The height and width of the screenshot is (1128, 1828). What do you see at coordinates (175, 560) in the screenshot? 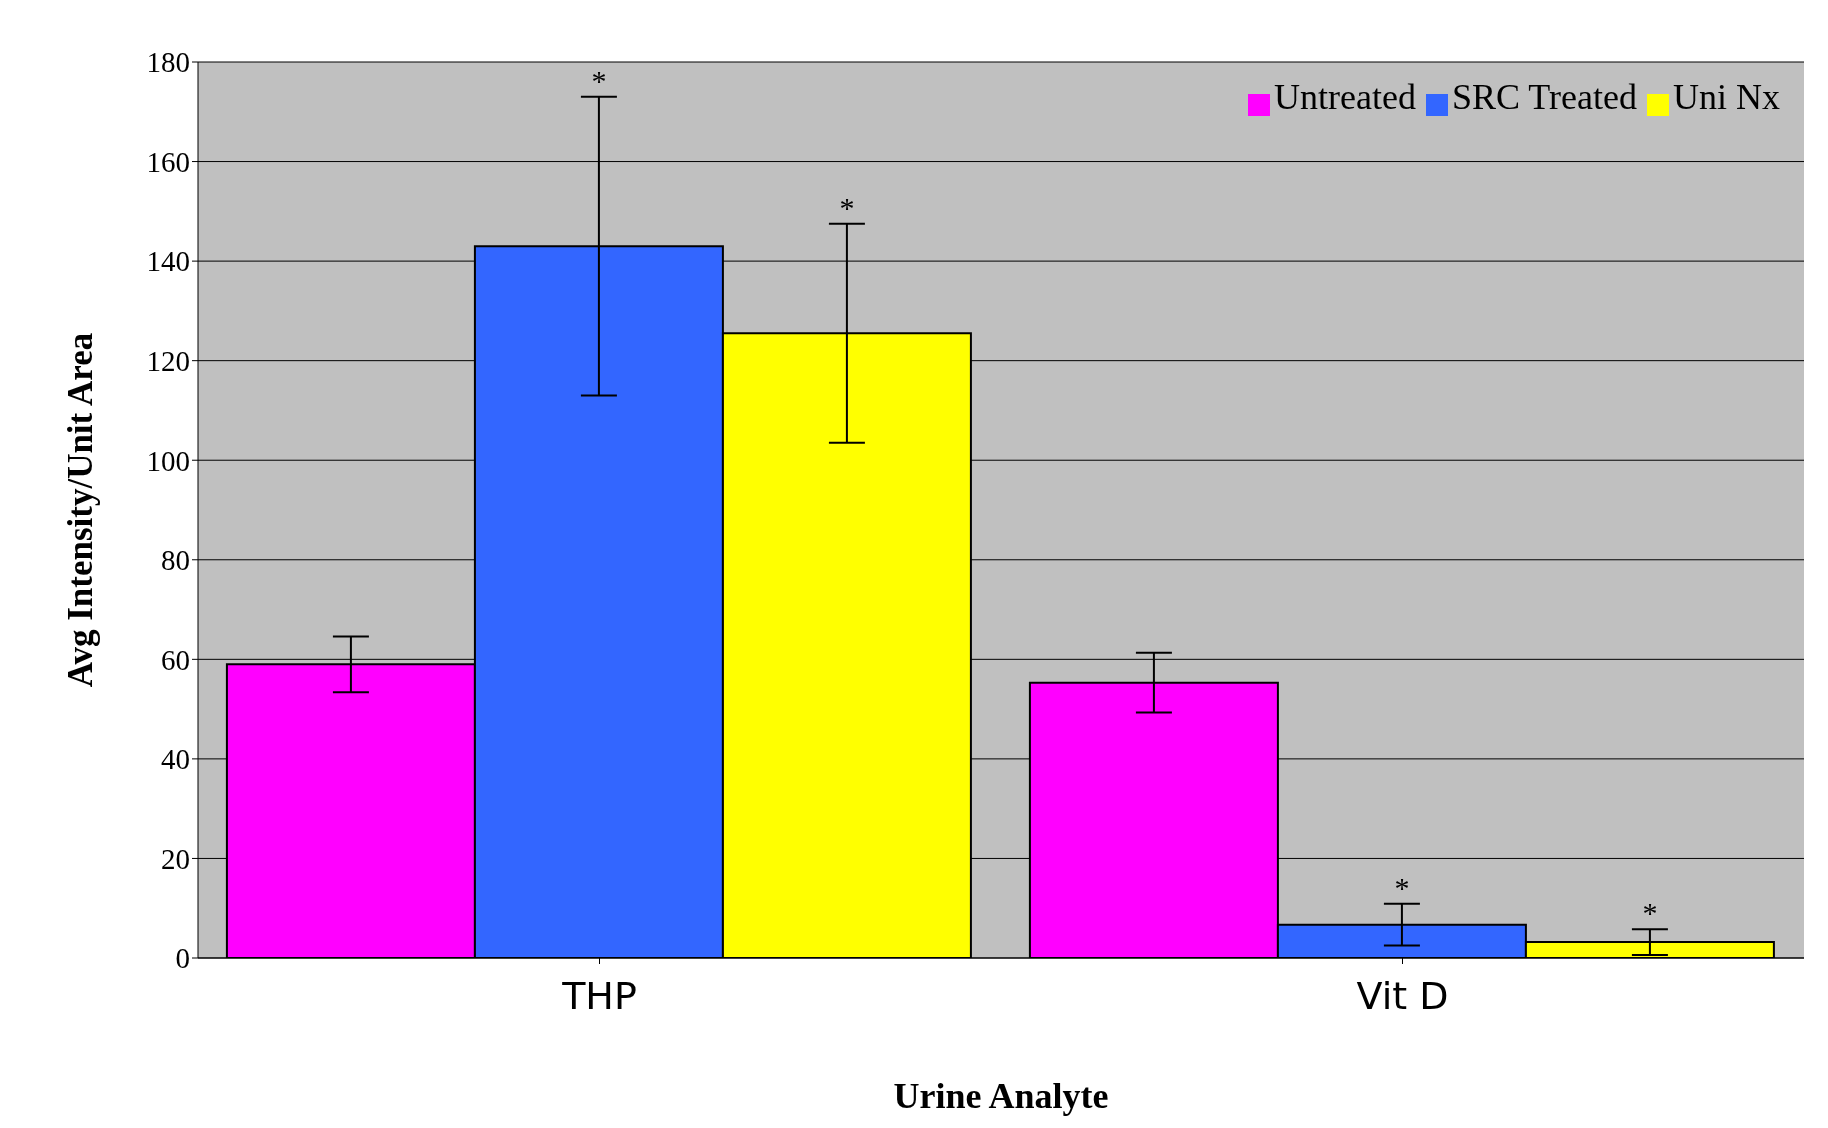
I see `y-tick-label: 80` at bounding box center [175, 560].